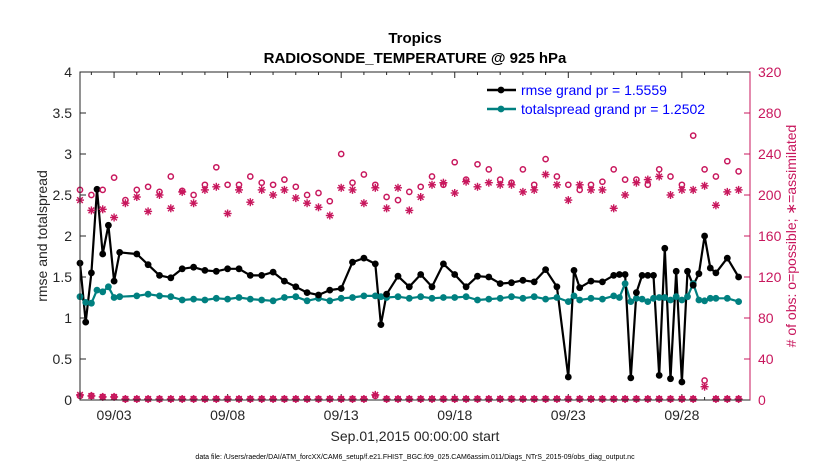 The image size is (830, 470). Describe the element at coordinates (613, 109) in the screenshot. I see `legend-spread-label: totalspread grand pr = 1.2502` at that location.